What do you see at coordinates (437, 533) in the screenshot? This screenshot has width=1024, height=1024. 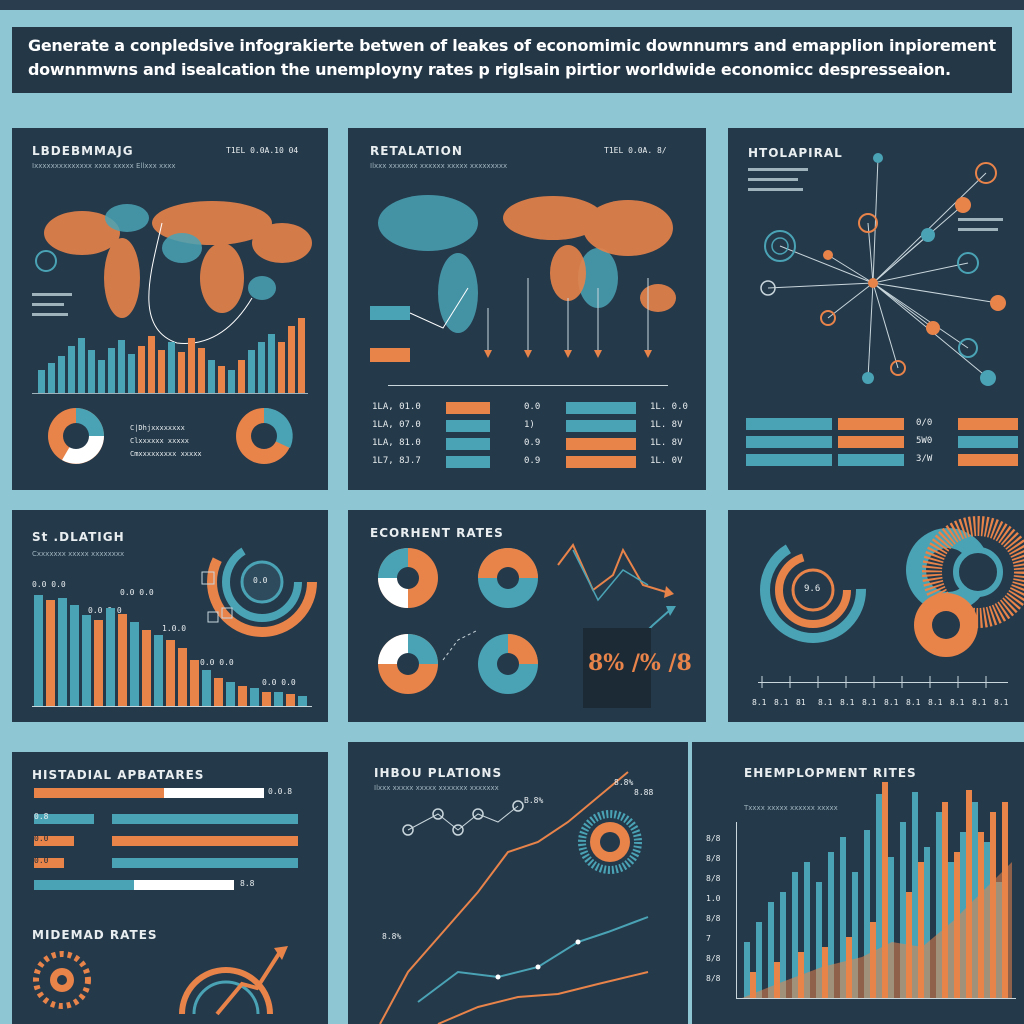 I see `panel-title: ECORHENT RATES` at bounding box center [437, 533].